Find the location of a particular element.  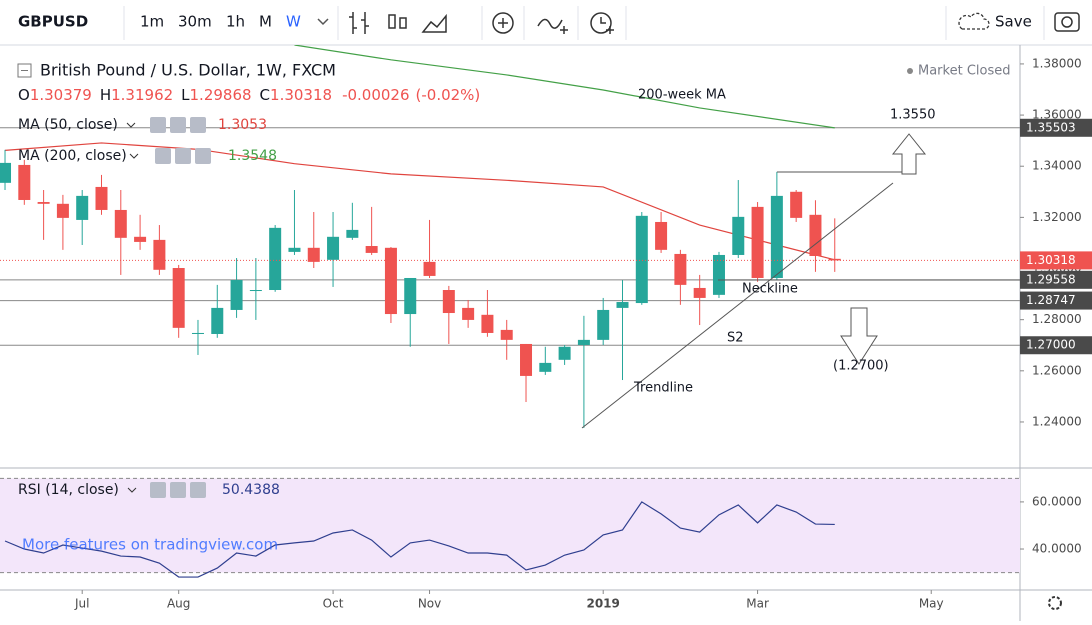

down-arrow is located at coordinates (859, 336).